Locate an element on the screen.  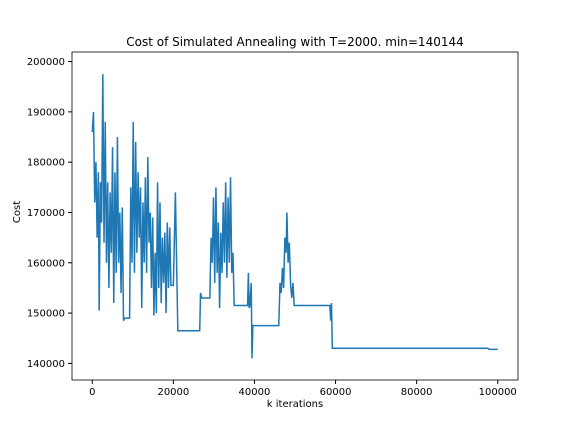
x-tick-label: 40000 is located at coordinates (255, 392).